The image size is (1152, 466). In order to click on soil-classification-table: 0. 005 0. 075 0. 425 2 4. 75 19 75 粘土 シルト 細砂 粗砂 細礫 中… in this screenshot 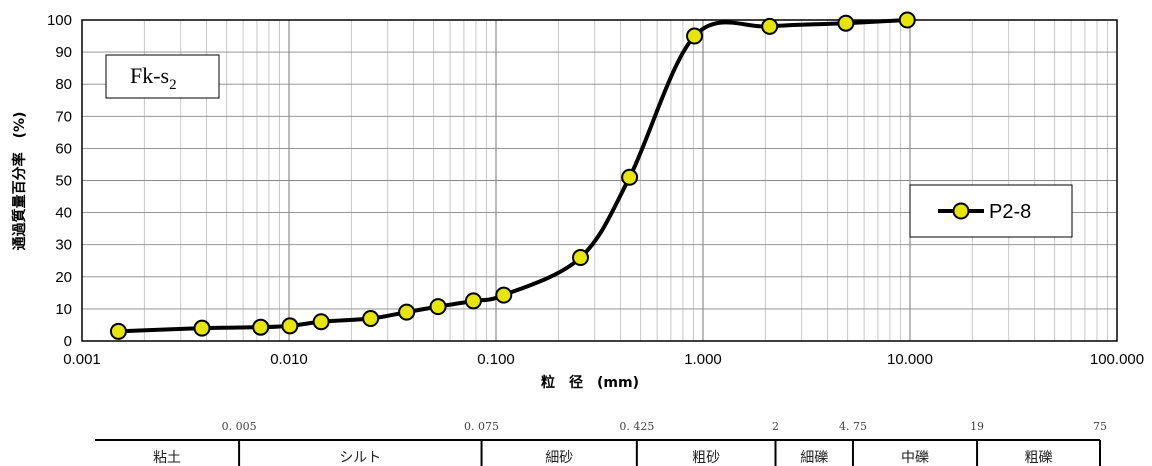, I will do `click(601, 443)`.